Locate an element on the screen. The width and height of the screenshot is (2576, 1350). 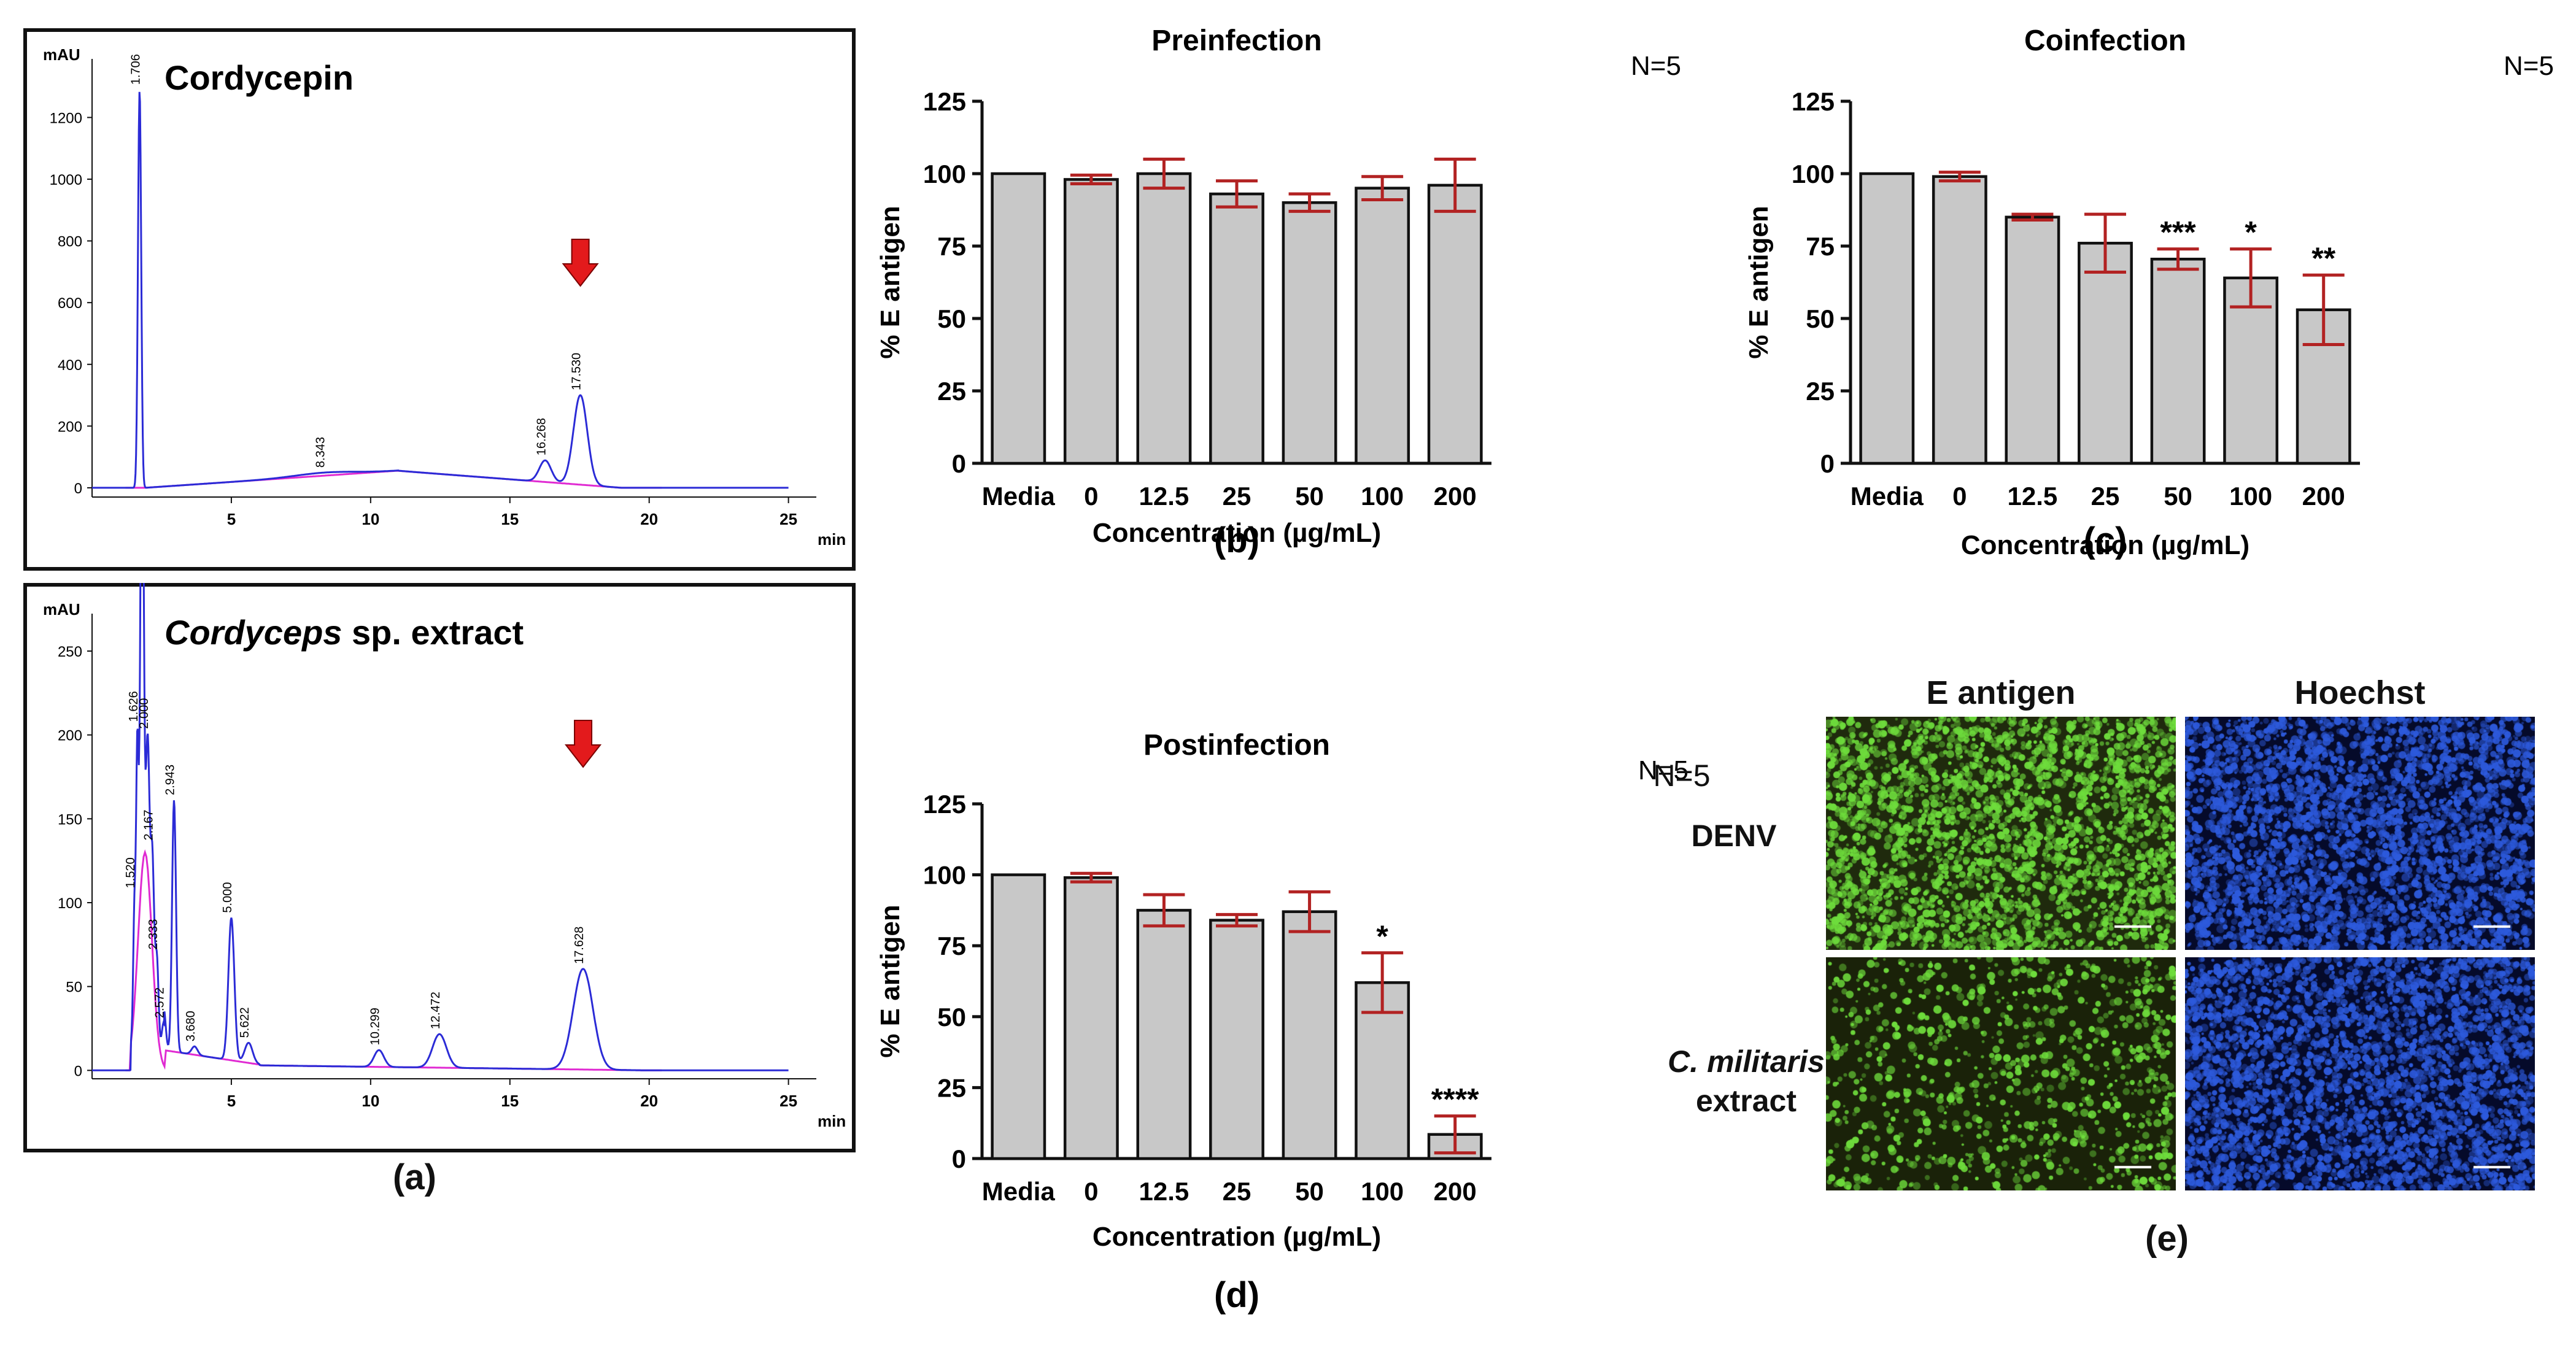
y-axis-unit: mAU is located at coordinates (62, 609).